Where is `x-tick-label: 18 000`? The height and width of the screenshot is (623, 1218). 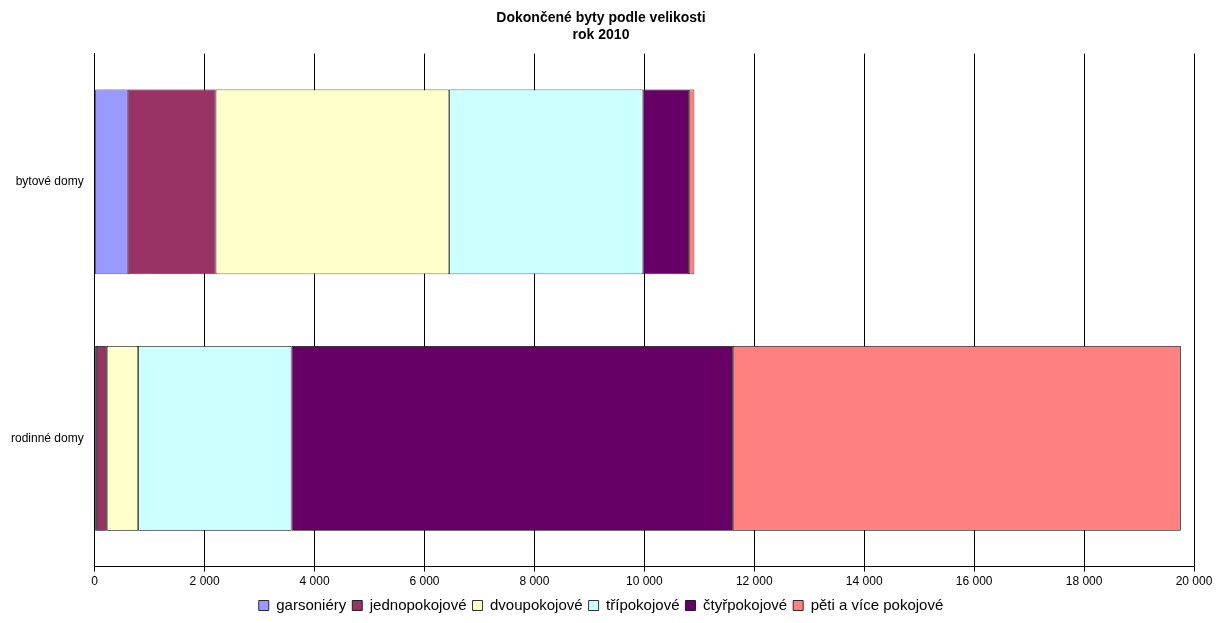
x-tick-label: 18 000 is located at coordinates (1084, 581).